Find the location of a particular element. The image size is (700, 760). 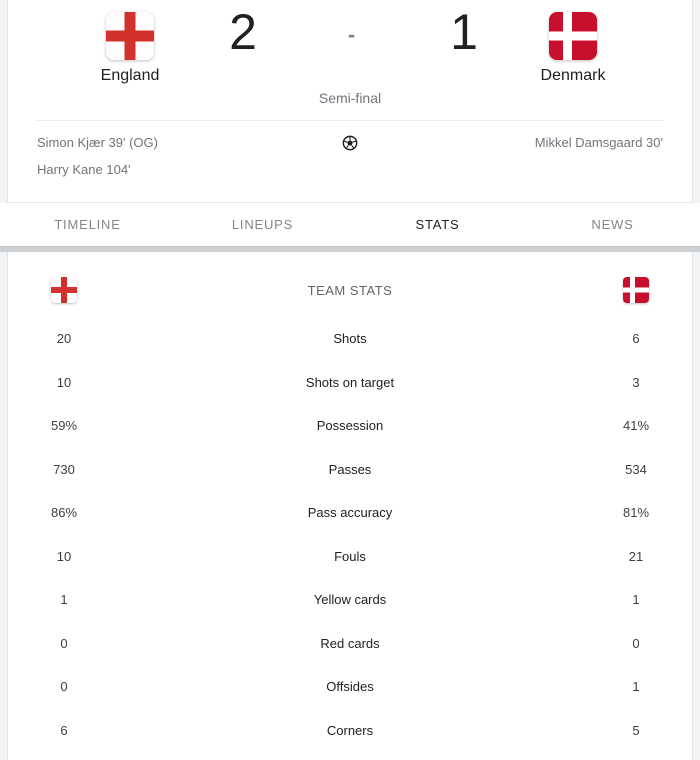

stat-row-red-cards: 0 Red cards 0 is located at coordinates (350, 644).